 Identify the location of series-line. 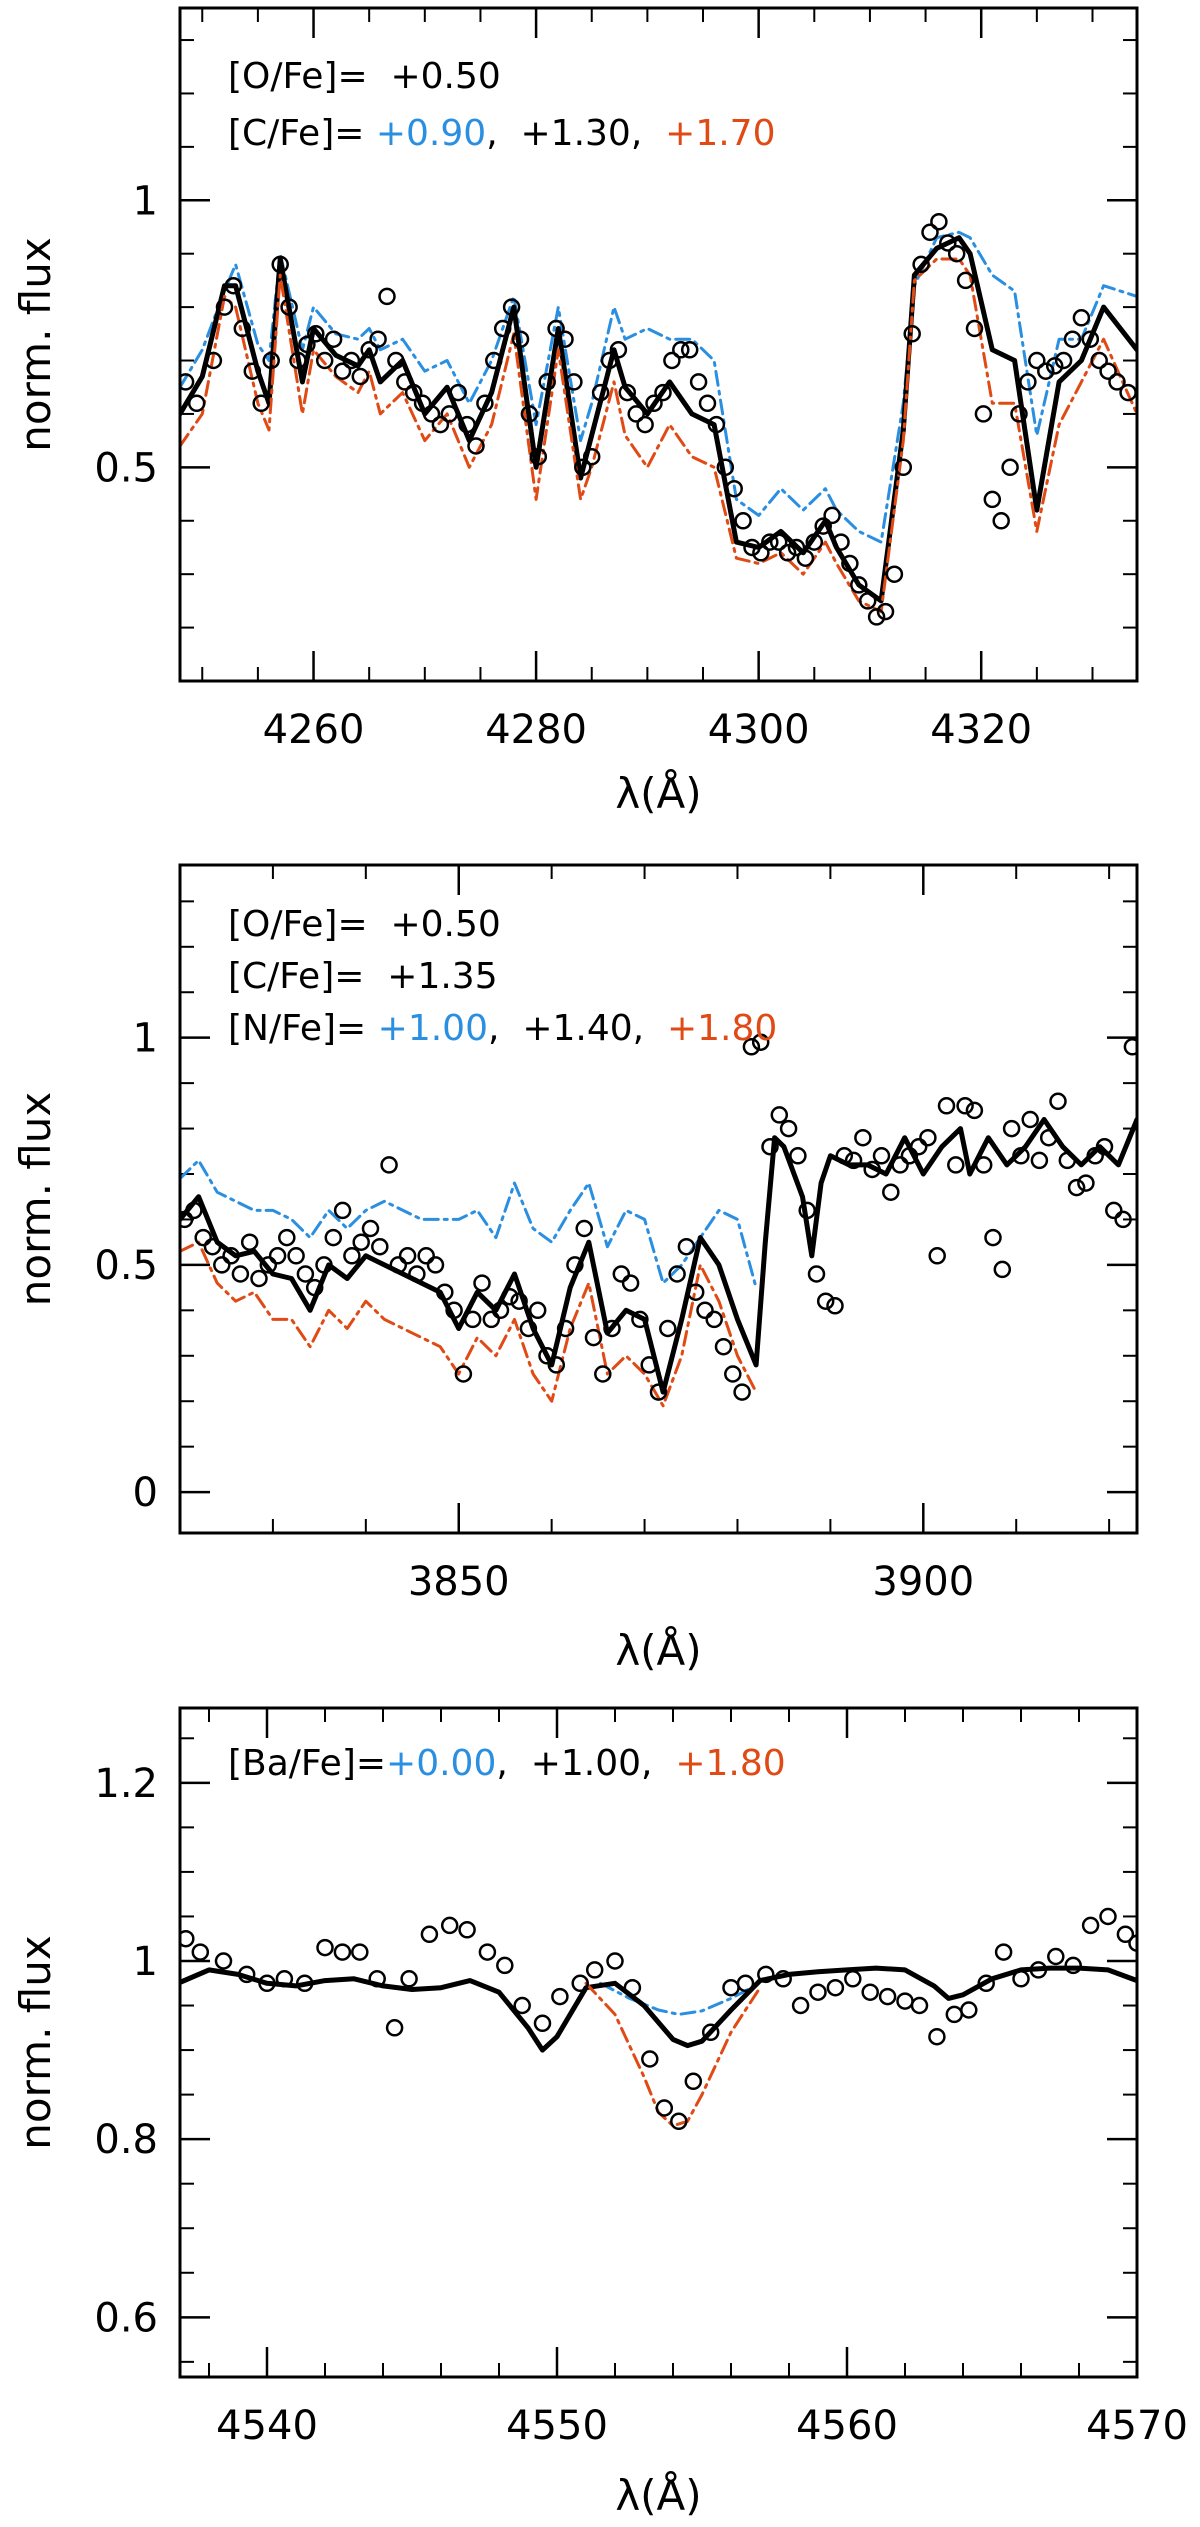
(658, 1256).